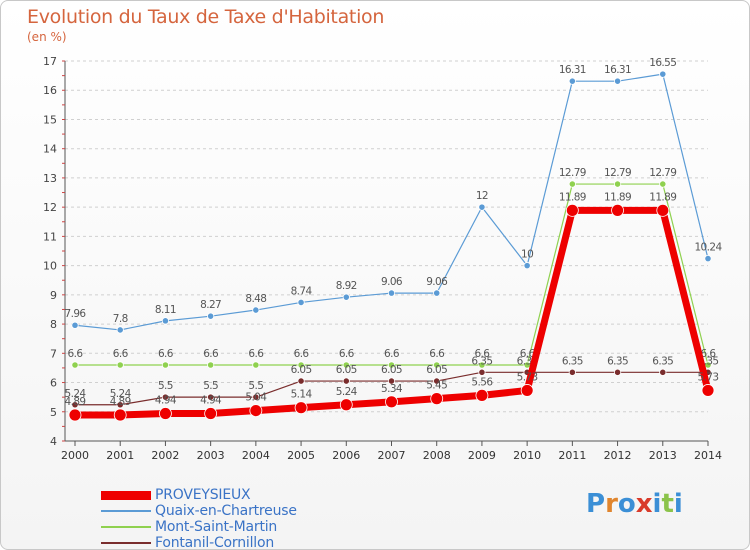 This screenshot has height=550, width=750. I want to click on data-label-quaix-en-chartreuse: 12, so click(482, 196).